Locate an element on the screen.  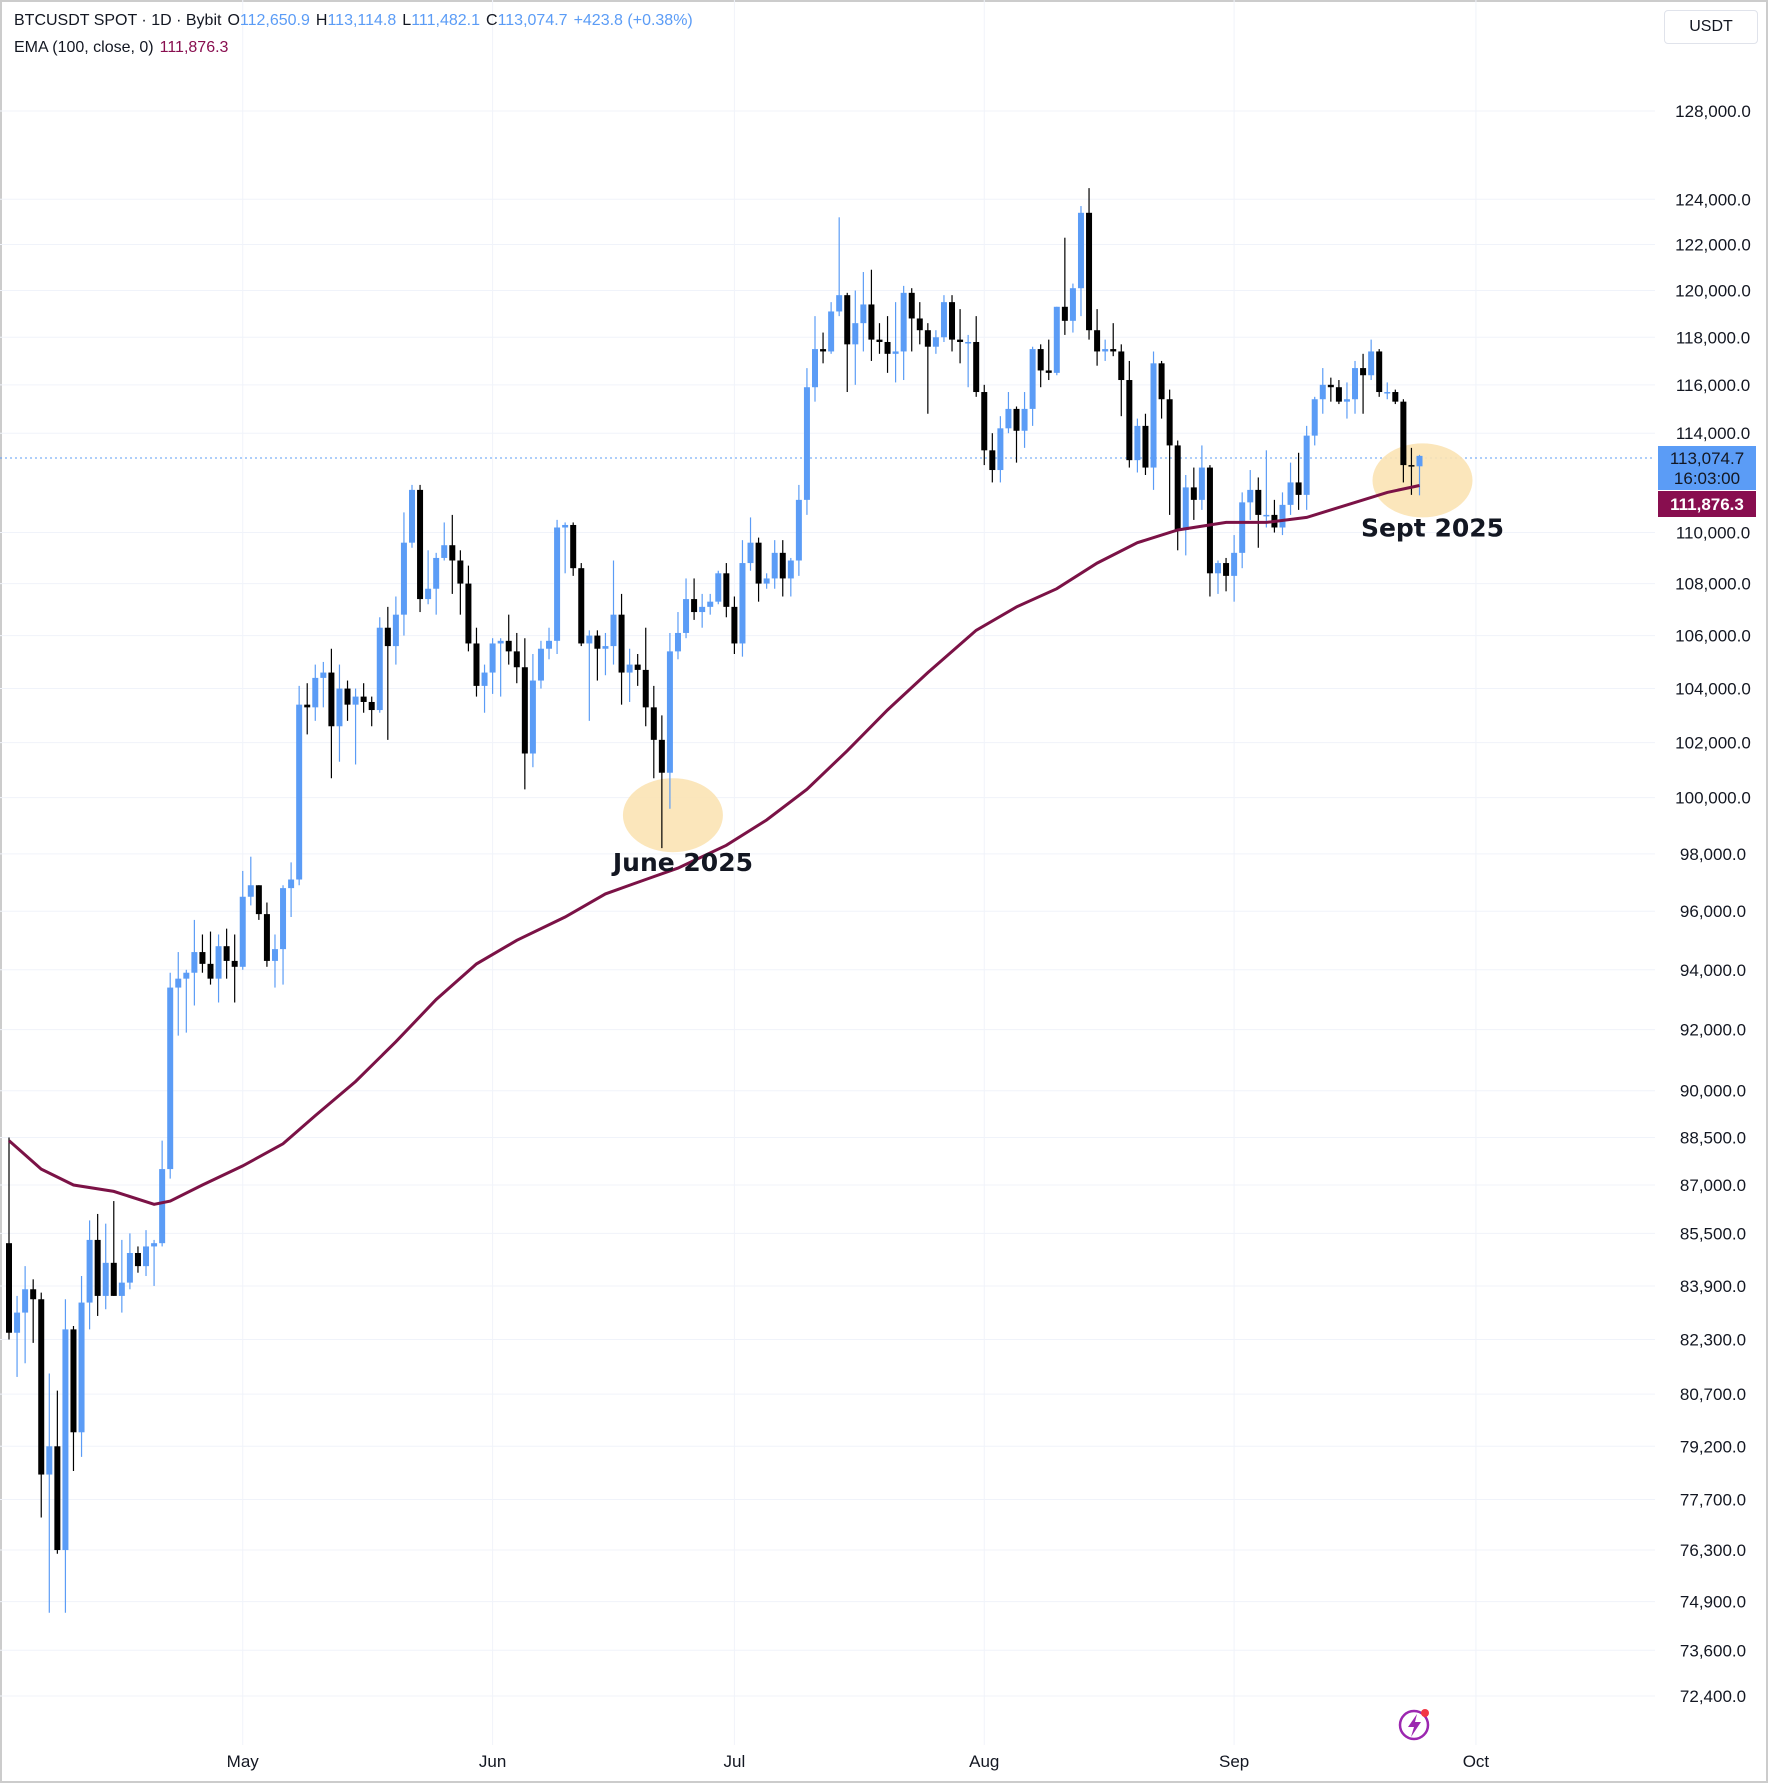
y-tick-label: 100,000.0 is located at coordinates (1713, 798).